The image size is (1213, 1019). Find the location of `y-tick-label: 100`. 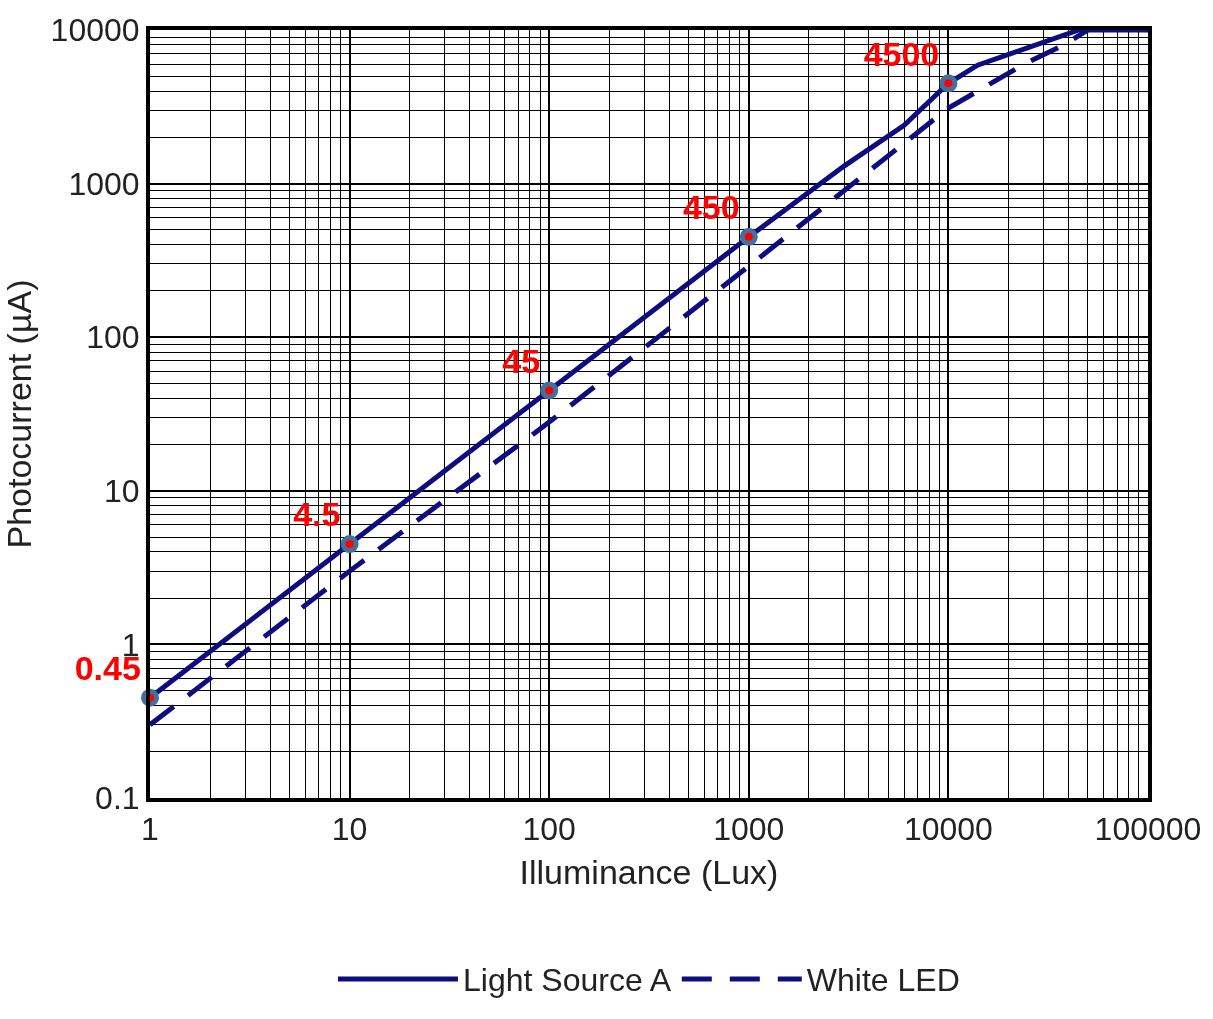

y-tick-label: 100 is located at coordinates (113, 337).